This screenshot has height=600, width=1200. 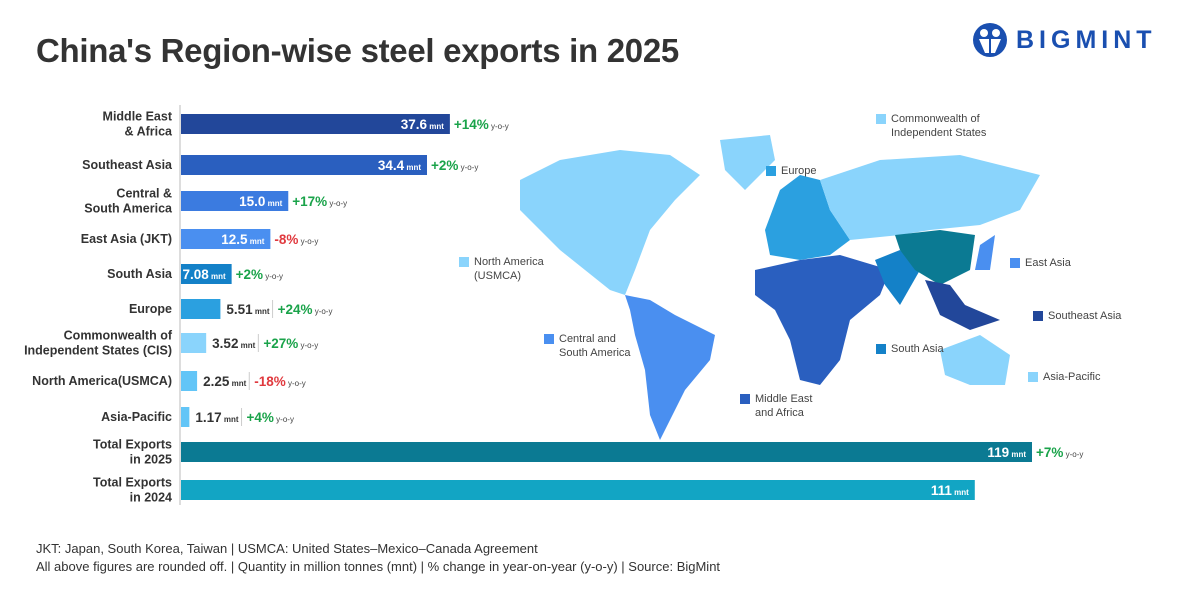 I want to click on bigmint-logo: BIGMINT, so click(x=1064, y=40).